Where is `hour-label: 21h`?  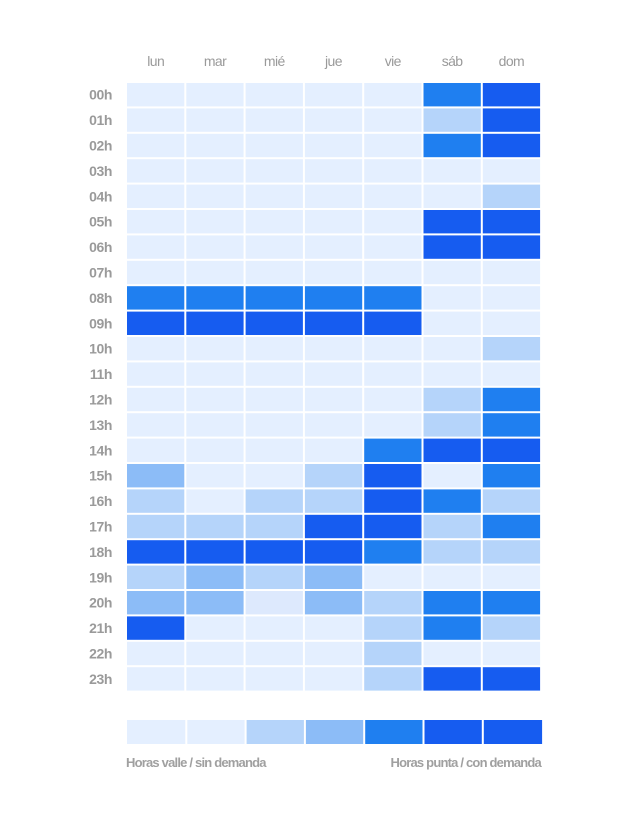 hour-label: 21h is located at coordinates (100, 628).